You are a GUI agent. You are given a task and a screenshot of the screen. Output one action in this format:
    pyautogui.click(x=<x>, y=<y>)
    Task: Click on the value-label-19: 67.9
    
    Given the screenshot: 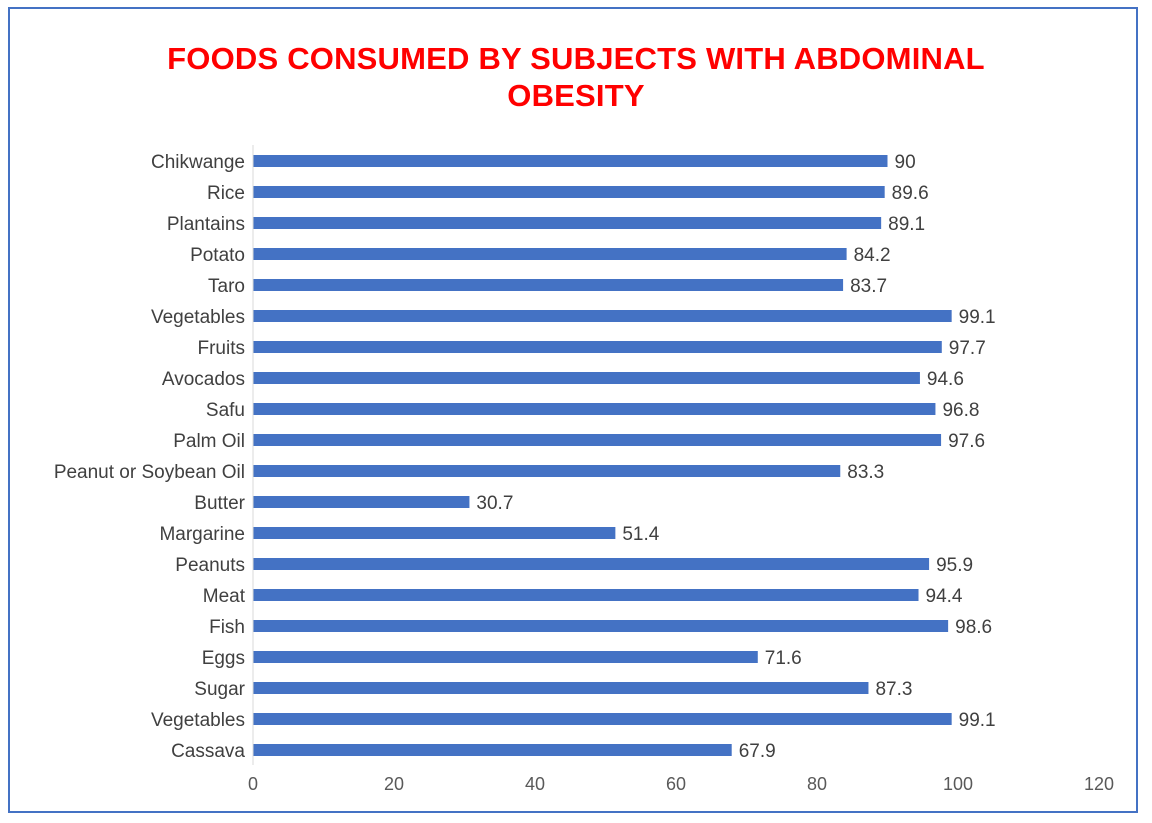 What is the action you would take?
    pyautogui.click(x=757, y=751)
    